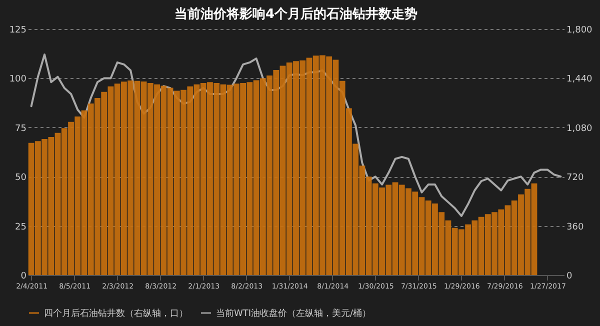 This screenshot has height=326, width=600. I want to click on y2-tick-label: 1,080, so click(579, 129).